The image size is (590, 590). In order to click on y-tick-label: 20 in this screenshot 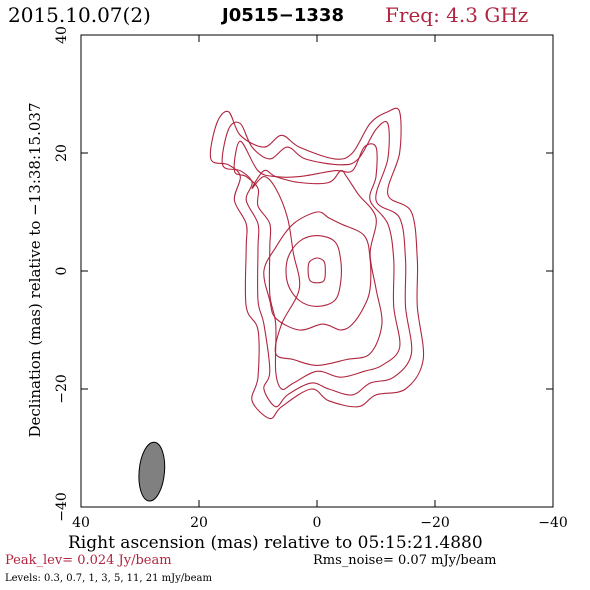, I will do `click(62, 153)`.